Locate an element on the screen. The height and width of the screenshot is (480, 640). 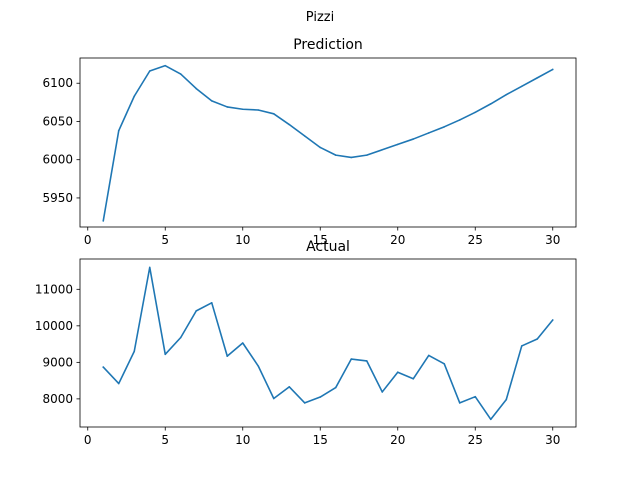
prediction-ytick-label: 6050 is located at coordinates (57, 121).